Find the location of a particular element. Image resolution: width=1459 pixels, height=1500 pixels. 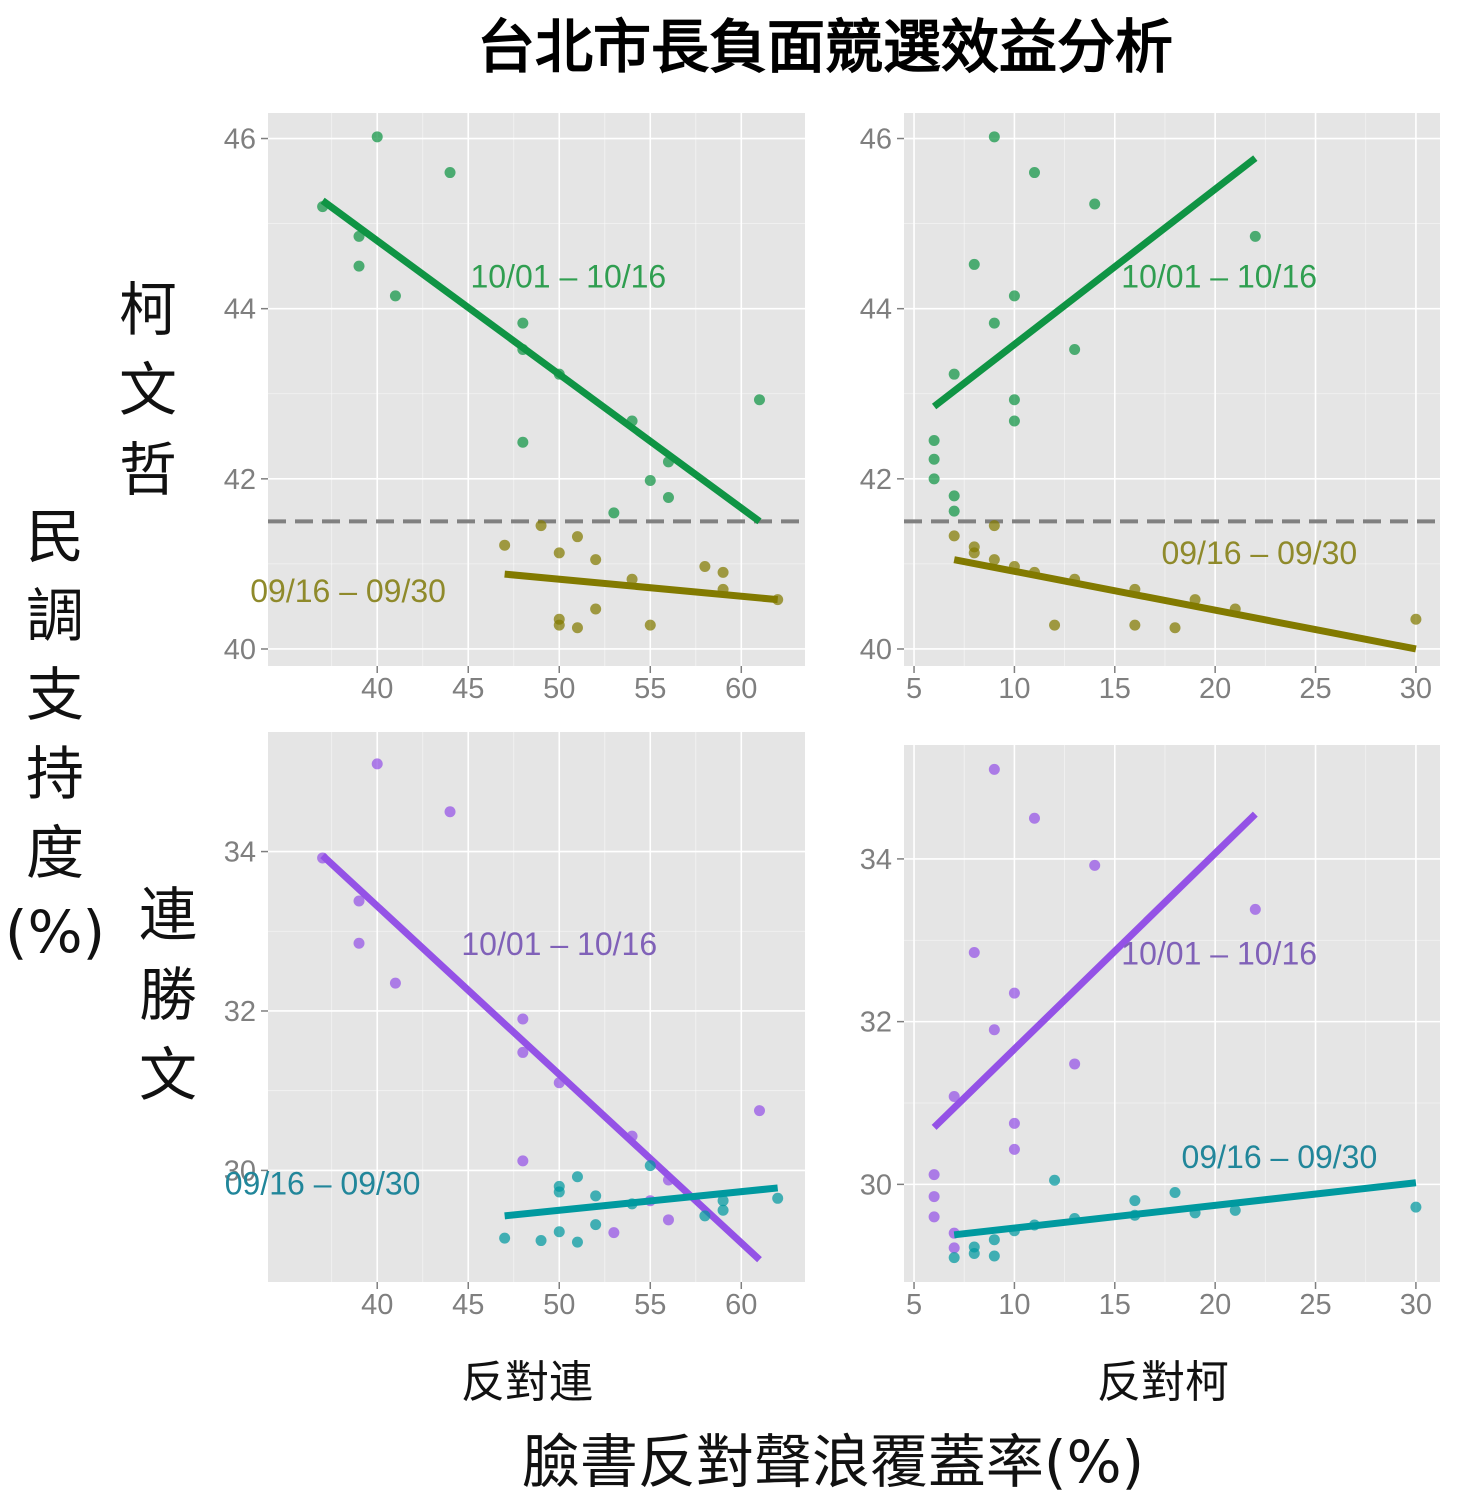

y-axis-title: 民 調 支 持 度 (%) is located at coordinates (55, 734).